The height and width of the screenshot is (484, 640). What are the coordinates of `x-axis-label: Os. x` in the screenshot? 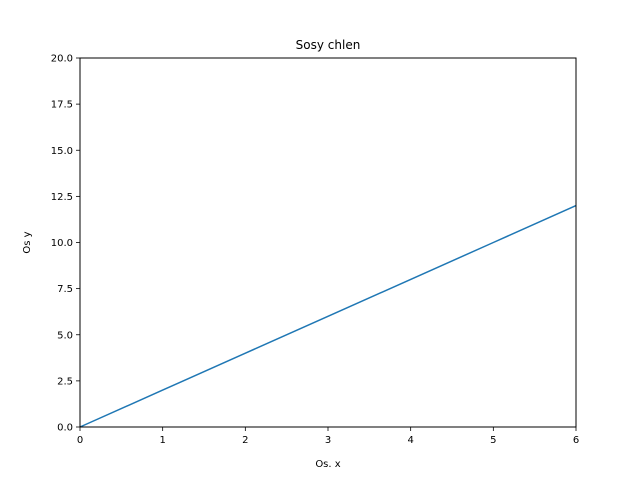 It's located at (327, 464).